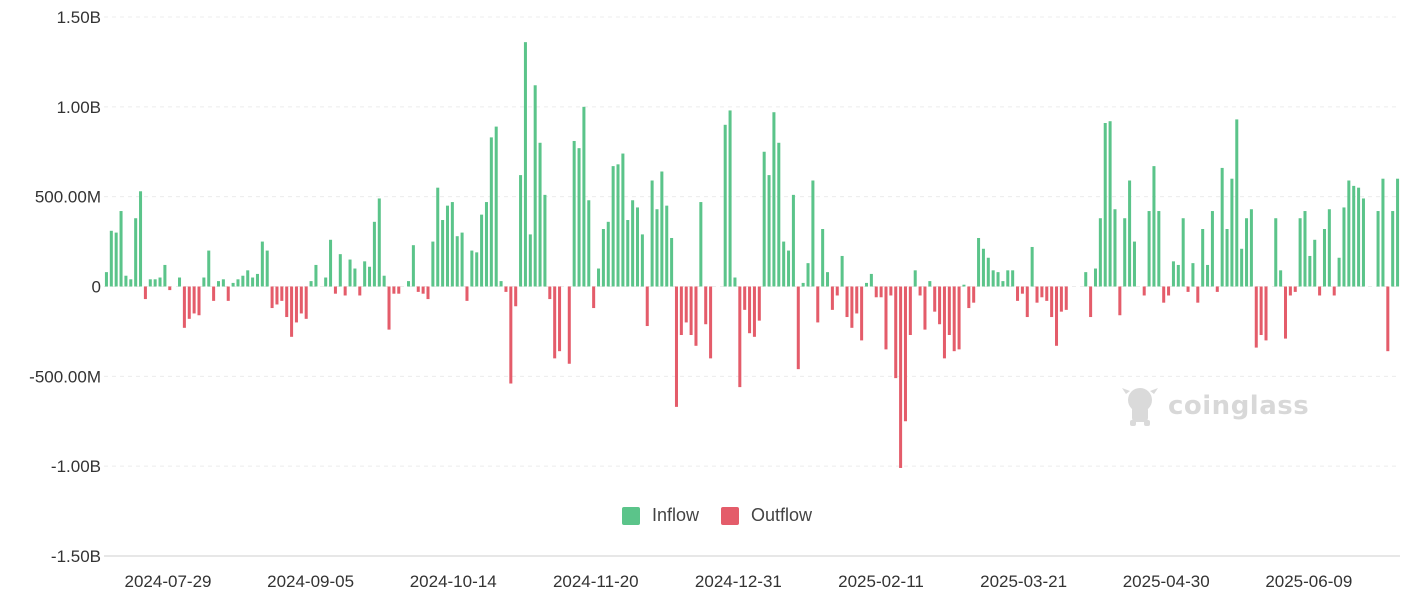  Describe the element at coordinates (766, 515) in the screenshot. I see `legend-item-outflow: Outflow` at that location.